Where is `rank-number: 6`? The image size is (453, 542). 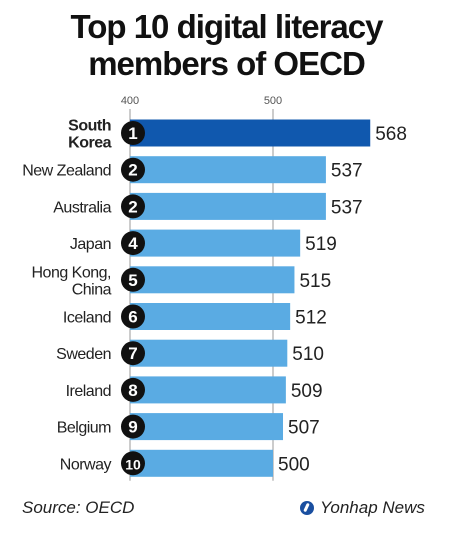
rank-number: 6 is located at coordinates (132, 317).